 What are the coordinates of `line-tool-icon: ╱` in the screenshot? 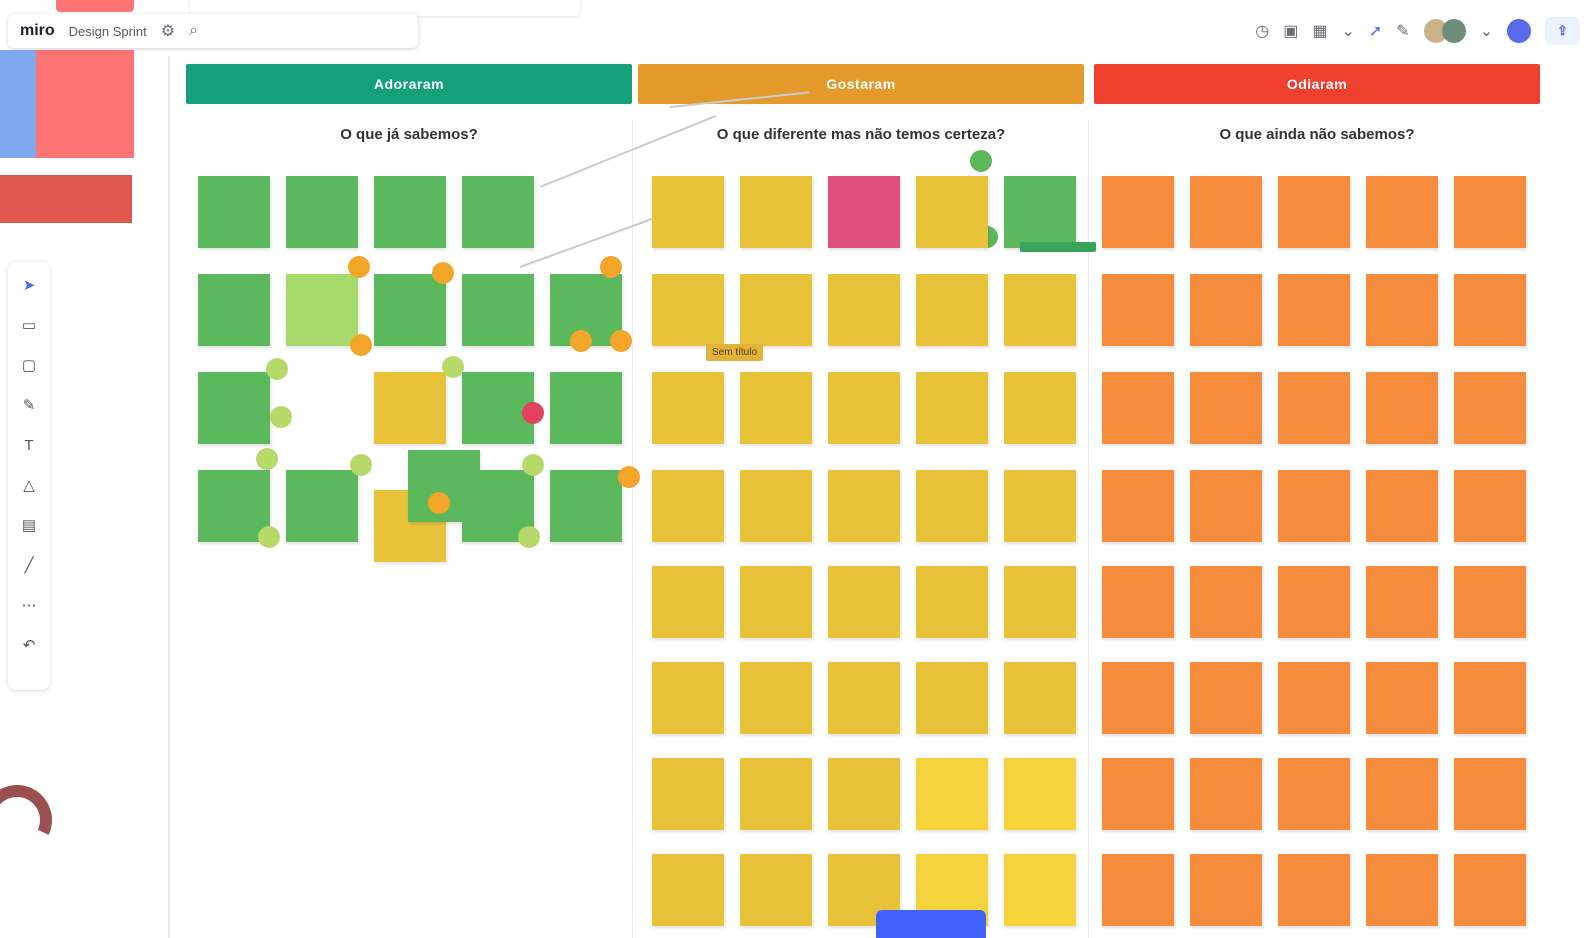 It's located at (29, 565).